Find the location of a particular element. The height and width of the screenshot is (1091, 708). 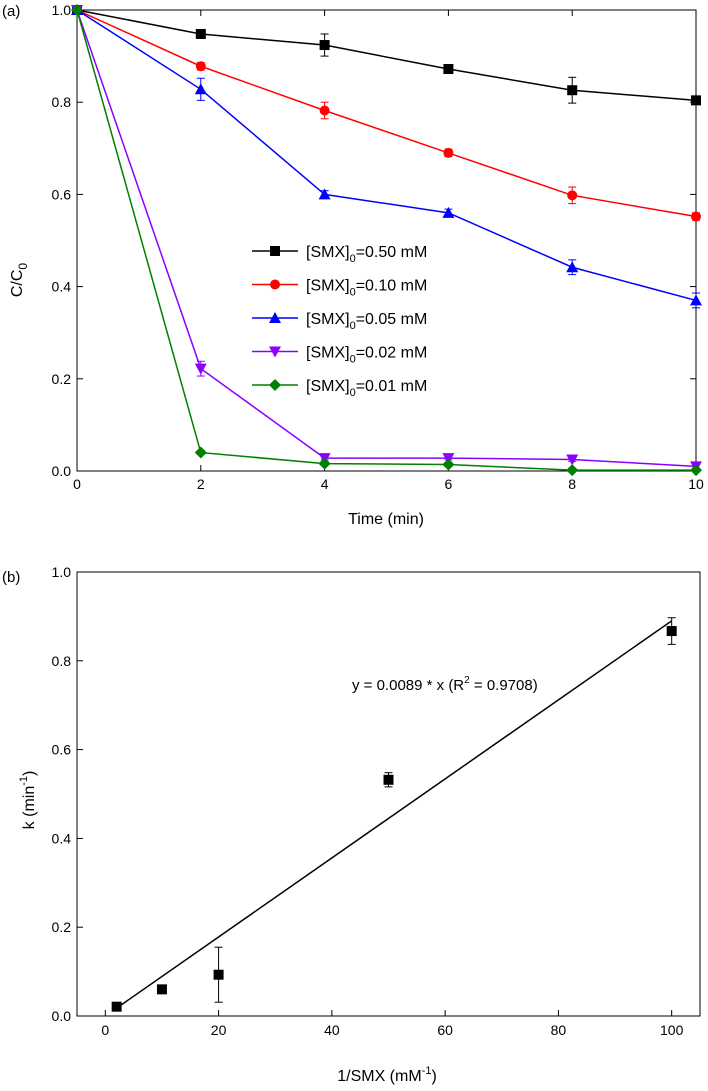

panel-b-x-tick-label: 100 is located at coordinates (672, 1030).